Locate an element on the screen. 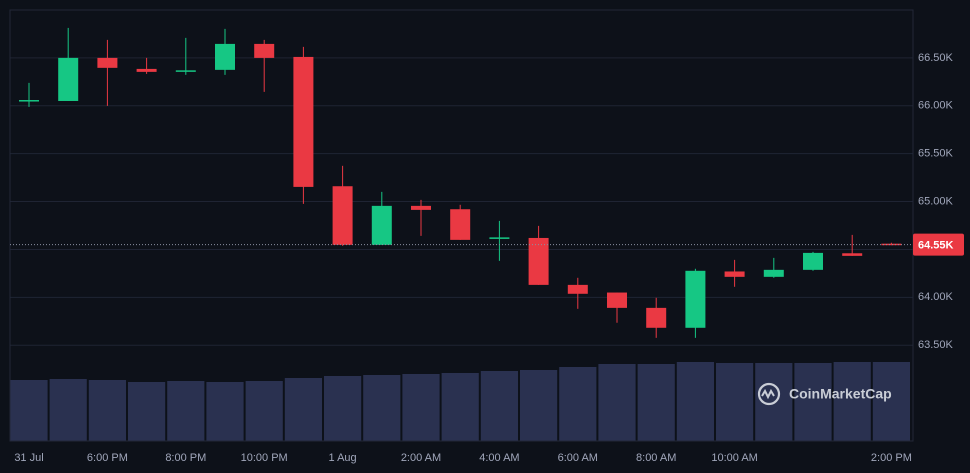 The image size is (970, 473). x-tick-label: 10:00 PM is located at coordinates (264, 458).